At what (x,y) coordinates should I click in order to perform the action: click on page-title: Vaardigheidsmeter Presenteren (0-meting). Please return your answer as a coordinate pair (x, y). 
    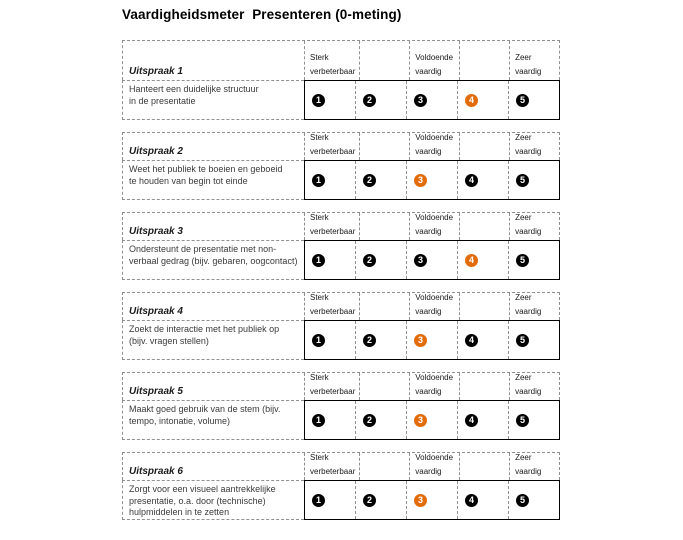
    Looking at the image, I should click on (262, 14).